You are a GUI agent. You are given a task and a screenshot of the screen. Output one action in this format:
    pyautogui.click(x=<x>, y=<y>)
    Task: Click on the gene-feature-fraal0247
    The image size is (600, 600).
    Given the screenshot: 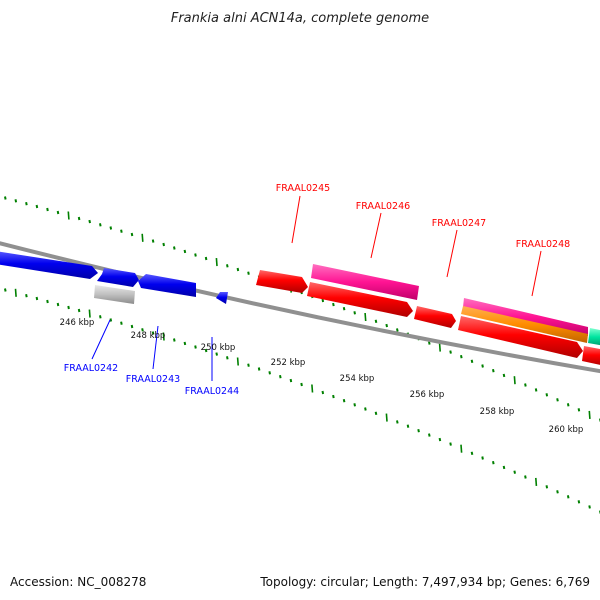 What is the action you would take?
    pyautogui.click(x=435, y=317)
    